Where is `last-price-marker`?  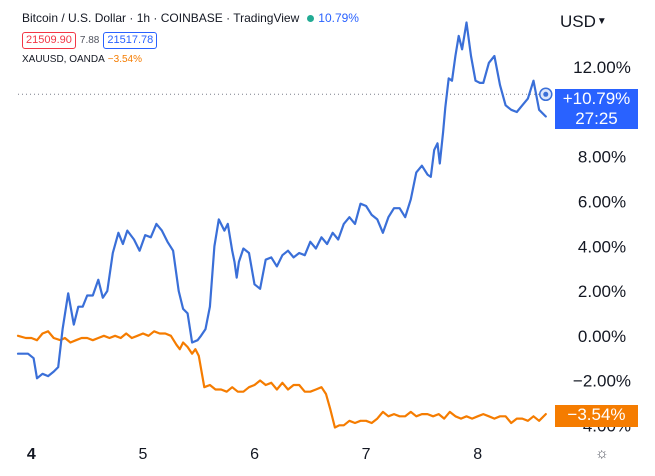
last-price-marker is located at coordinates (285, 94).